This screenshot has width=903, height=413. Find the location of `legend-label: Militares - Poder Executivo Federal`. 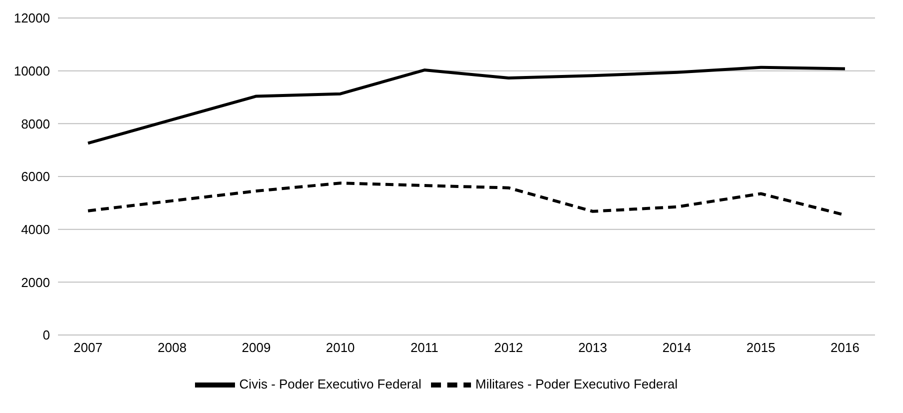

legend-label: Militares - Poder Executivo Federal is located at coordinates (576, 384).